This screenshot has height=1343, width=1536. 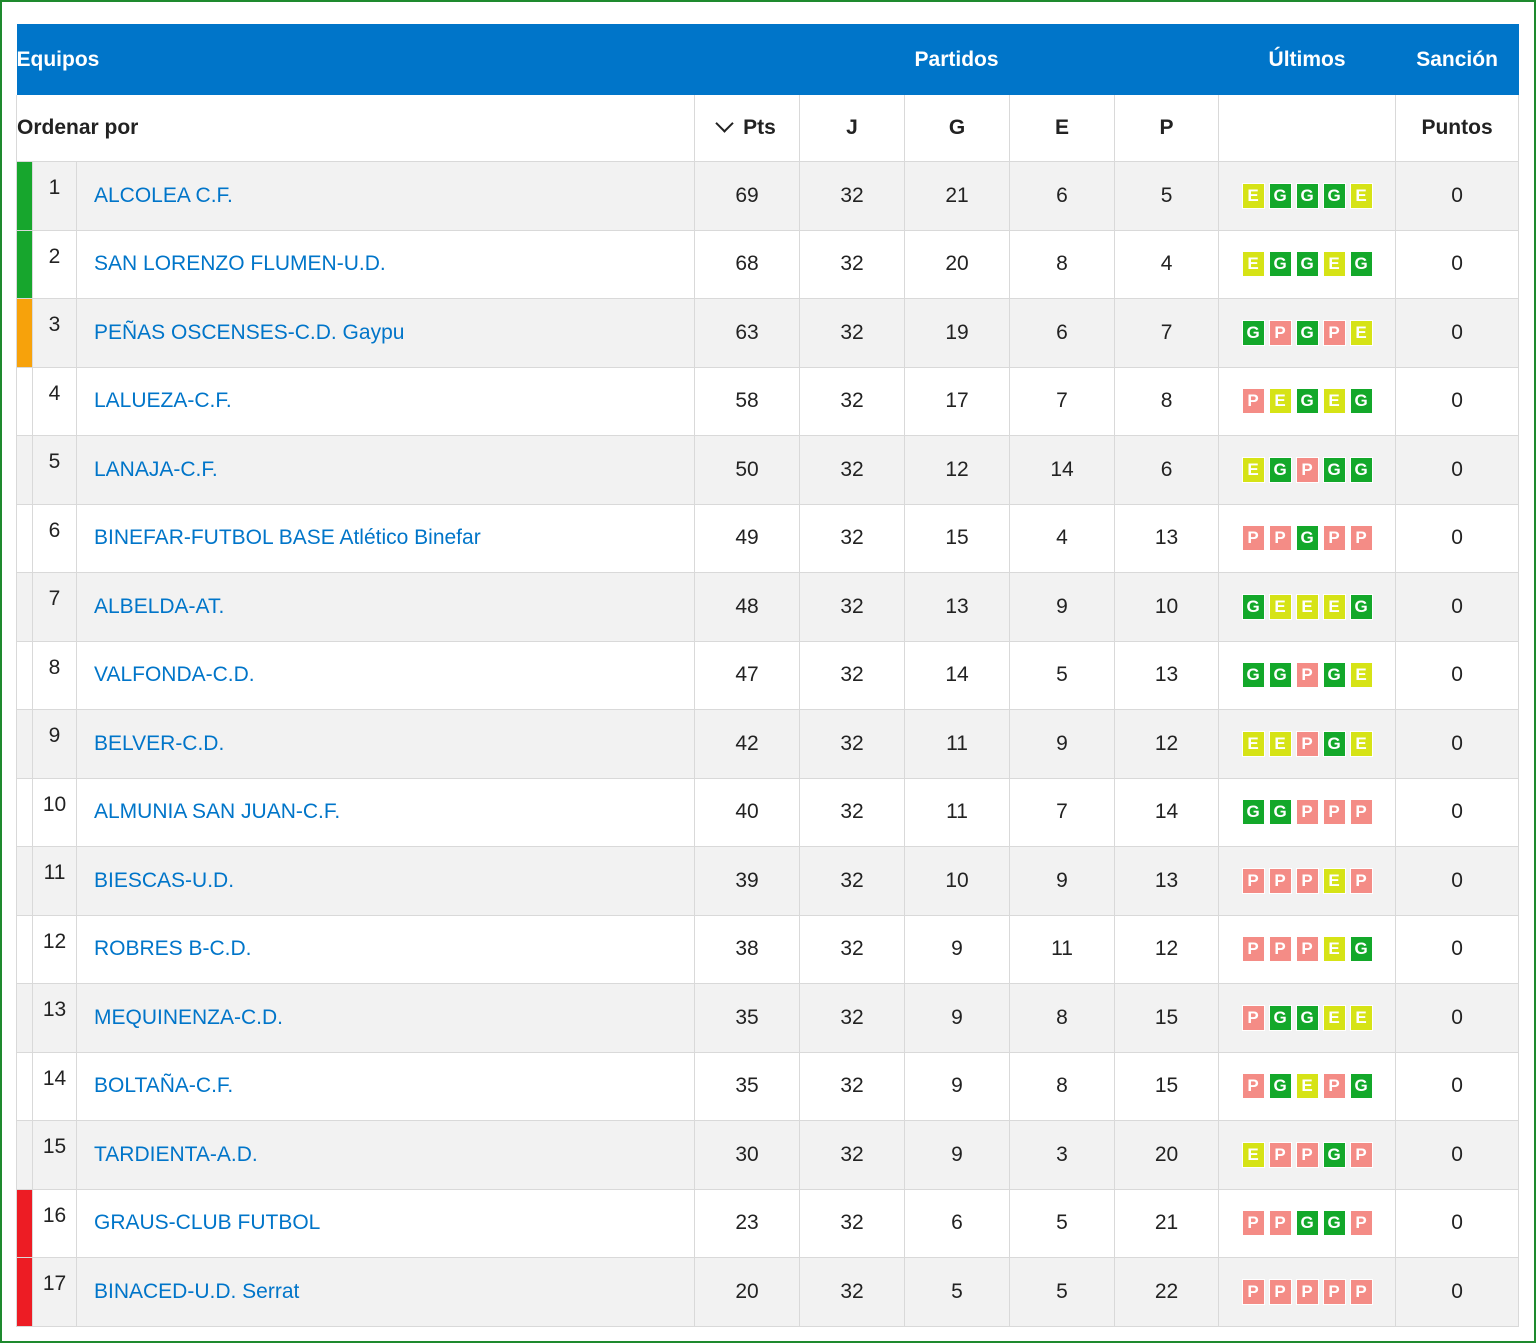 What do you see at coordinates (173, 949) in the screenshot?
I see `team-link: ROBRES B-C.D.` at bounding box center [173, 949].